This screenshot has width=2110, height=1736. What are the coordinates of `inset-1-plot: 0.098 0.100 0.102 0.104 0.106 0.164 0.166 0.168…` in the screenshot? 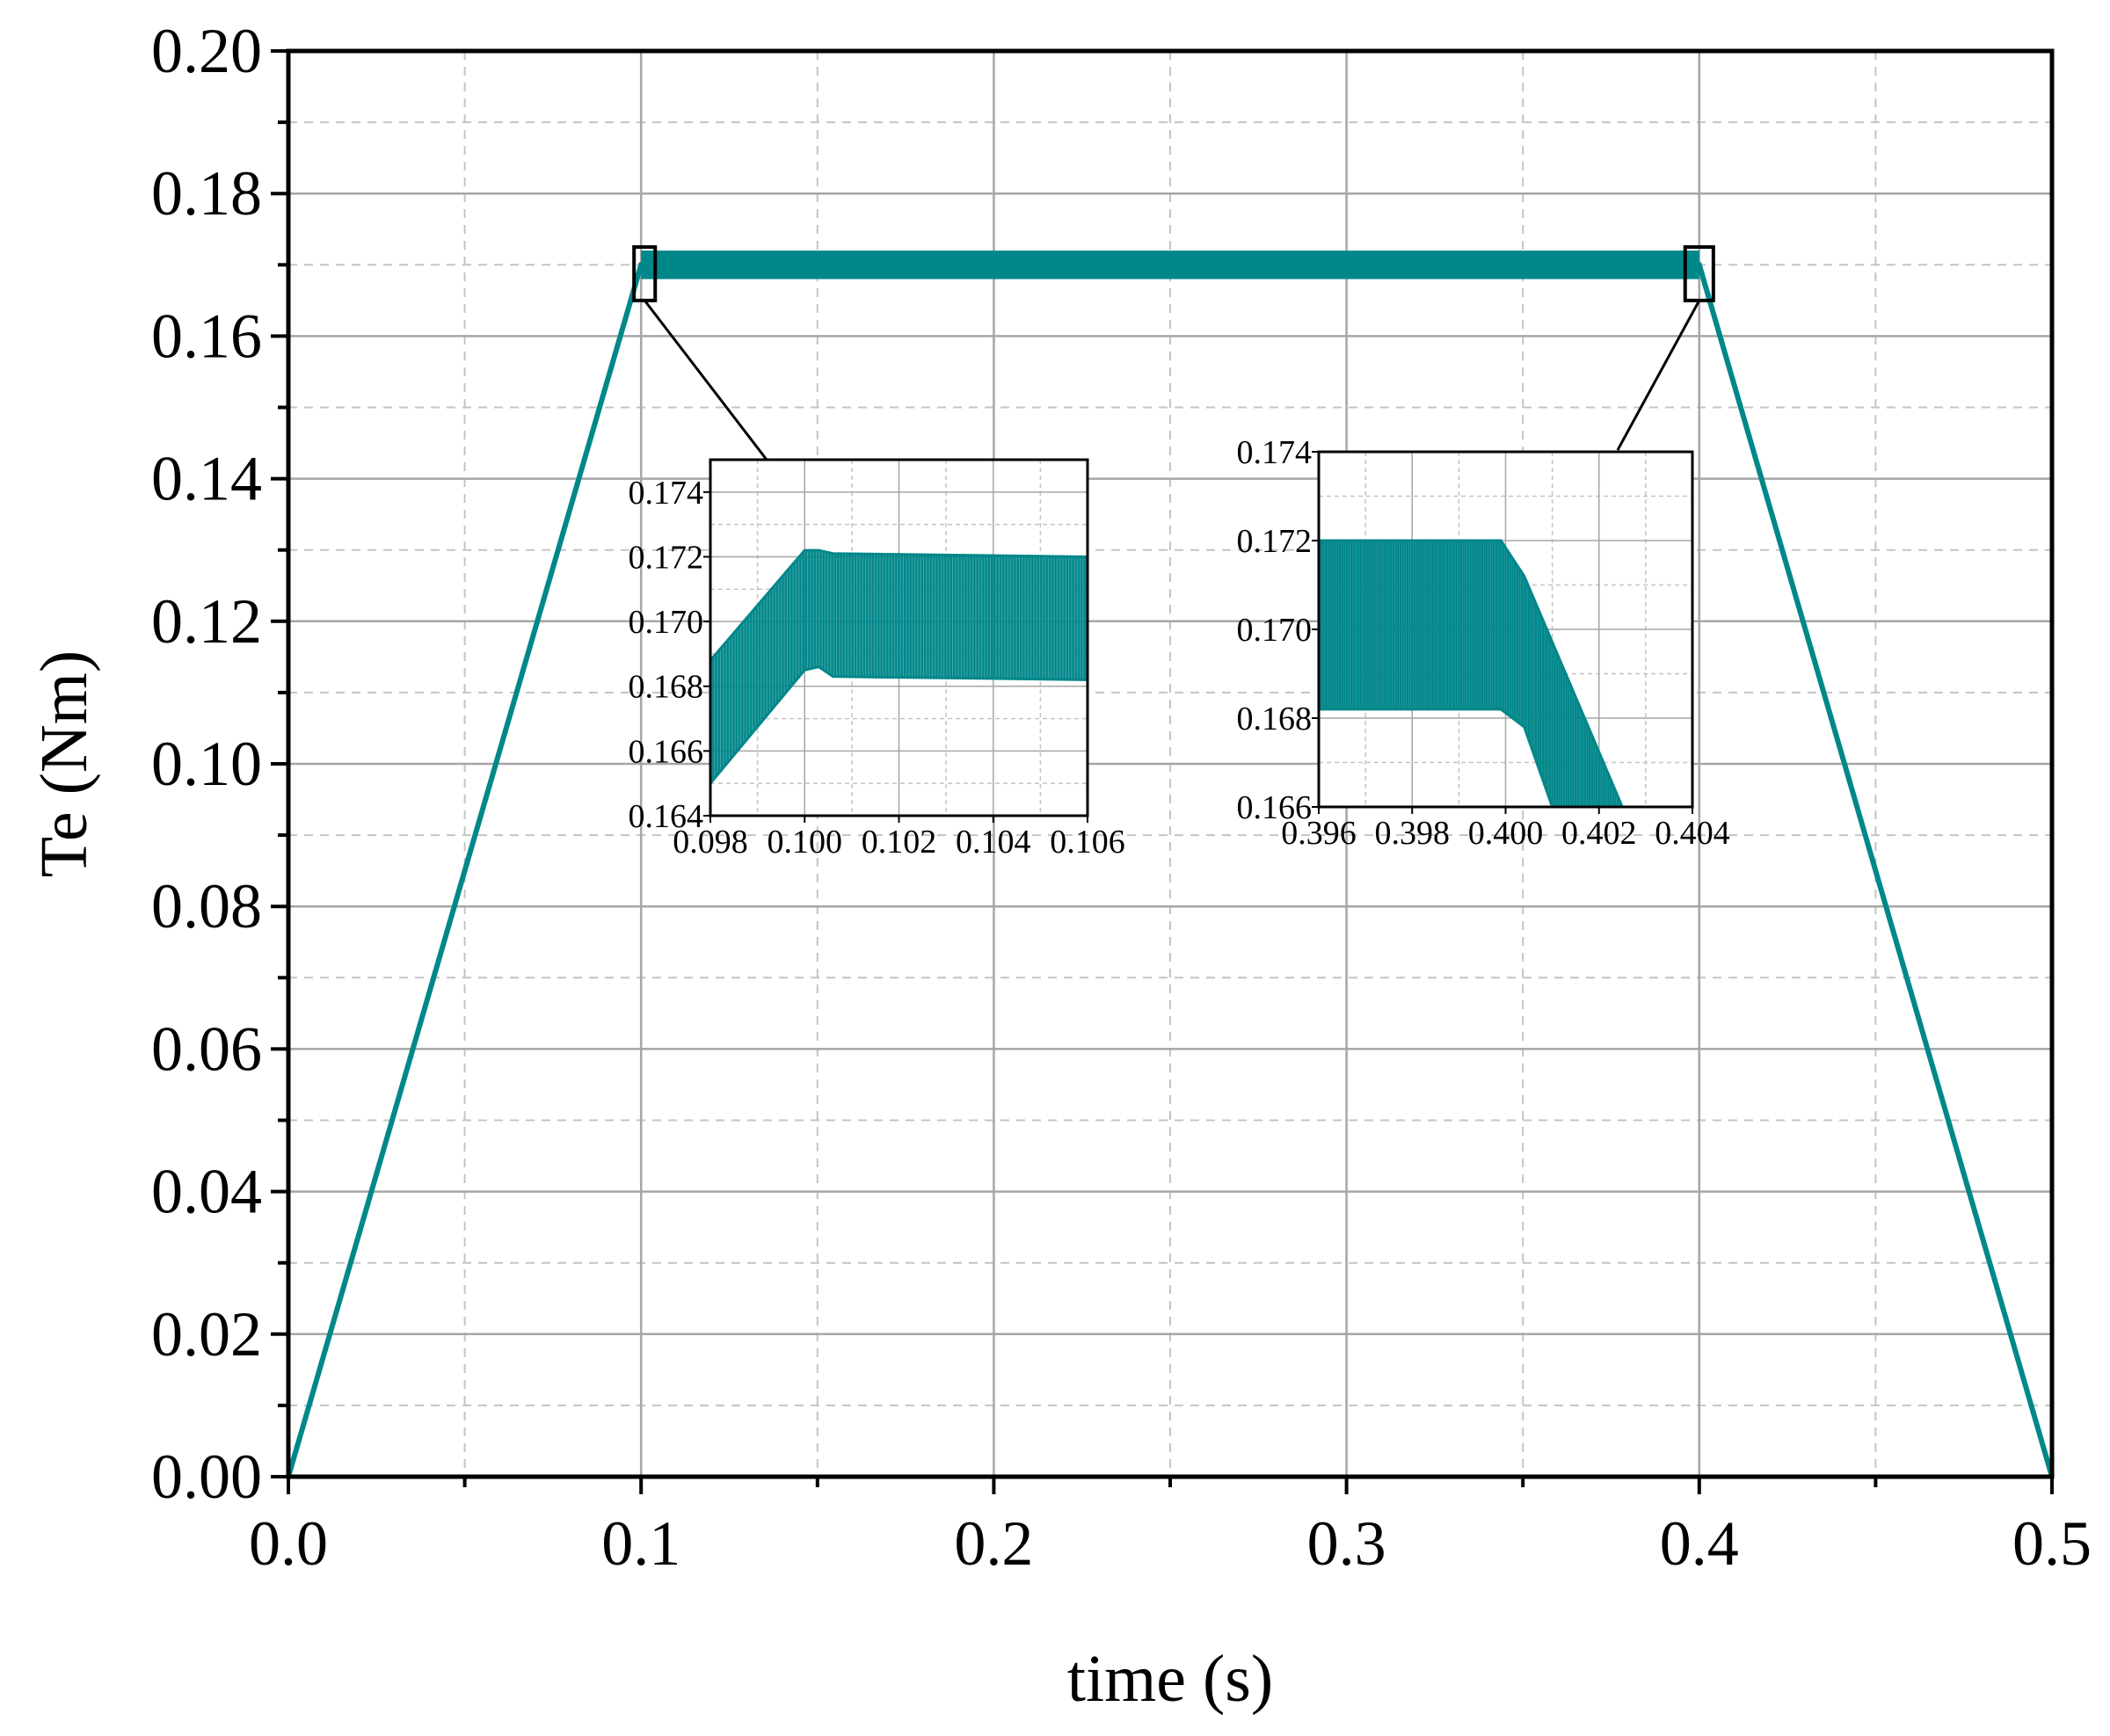 It's located at (877, 659).